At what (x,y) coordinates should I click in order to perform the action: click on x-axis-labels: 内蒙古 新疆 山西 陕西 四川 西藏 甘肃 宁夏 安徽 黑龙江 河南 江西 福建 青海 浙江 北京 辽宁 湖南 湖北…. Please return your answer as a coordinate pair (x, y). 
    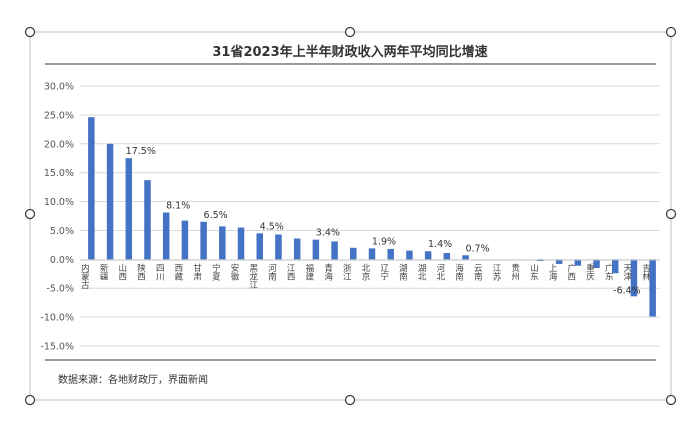
    Looking at the image, I should click on (365, 276).